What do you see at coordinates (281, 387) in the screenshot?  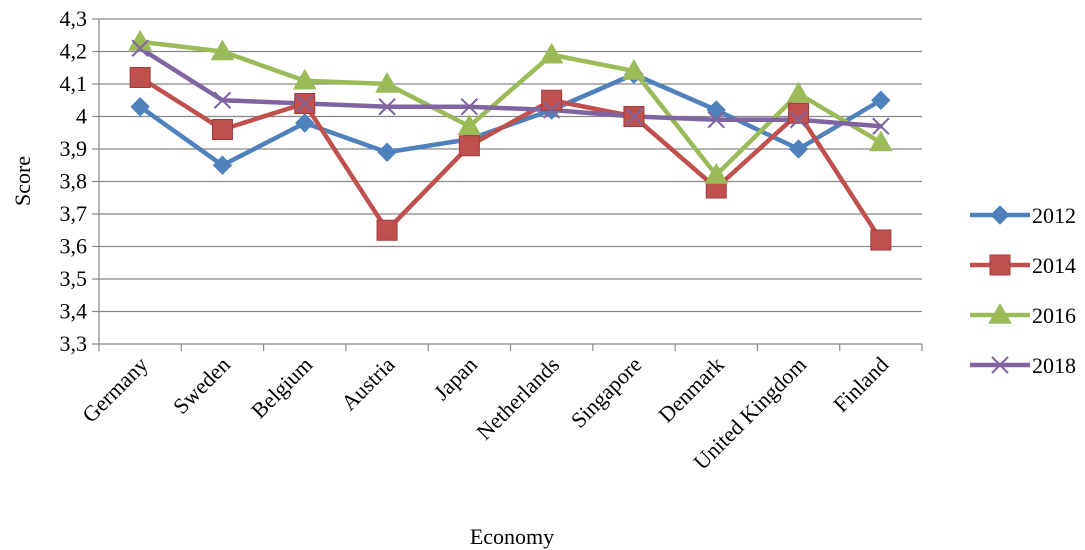 I see `x-tick-label: Belgium` at bounding box center [281, 387].